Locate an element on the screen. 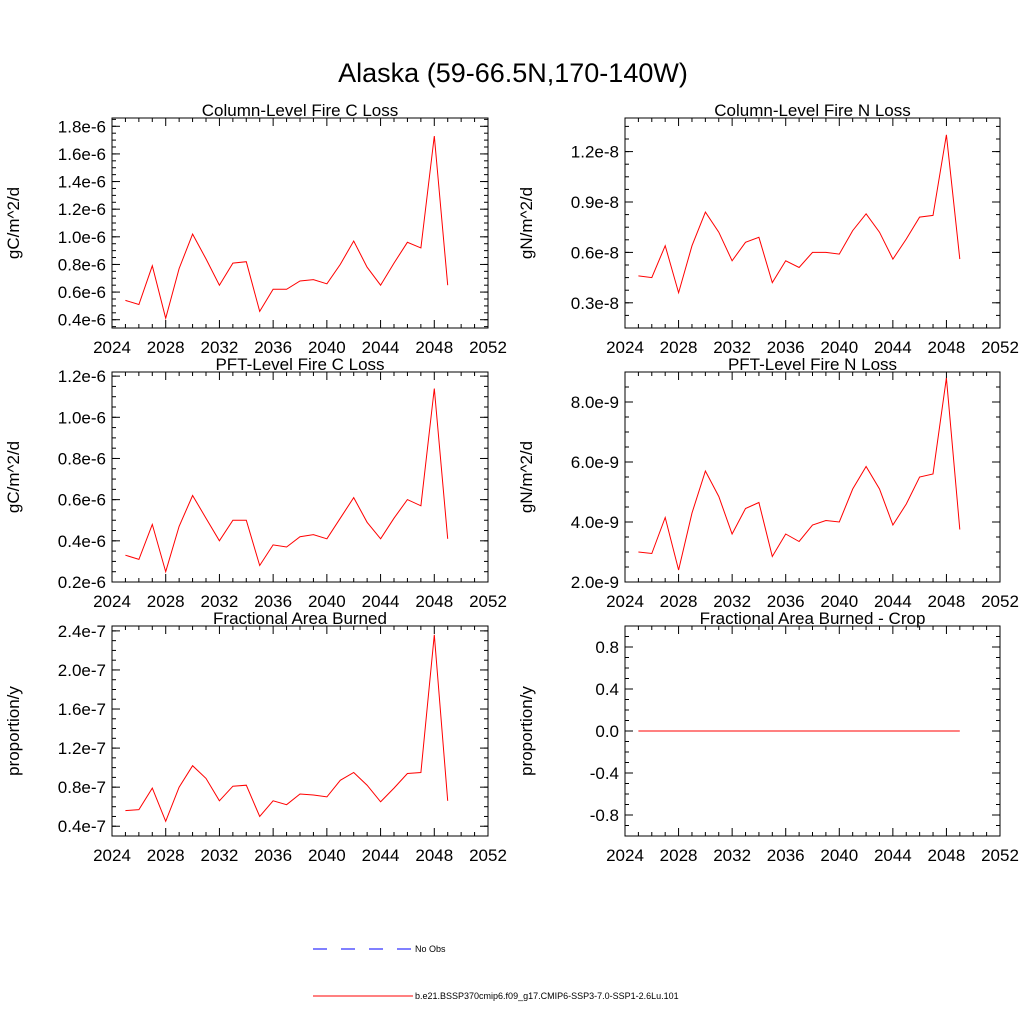 This screenshot has width=1024, height=1024. y-tick-label: 1.2e-8 is located at coordinates (595, 152).